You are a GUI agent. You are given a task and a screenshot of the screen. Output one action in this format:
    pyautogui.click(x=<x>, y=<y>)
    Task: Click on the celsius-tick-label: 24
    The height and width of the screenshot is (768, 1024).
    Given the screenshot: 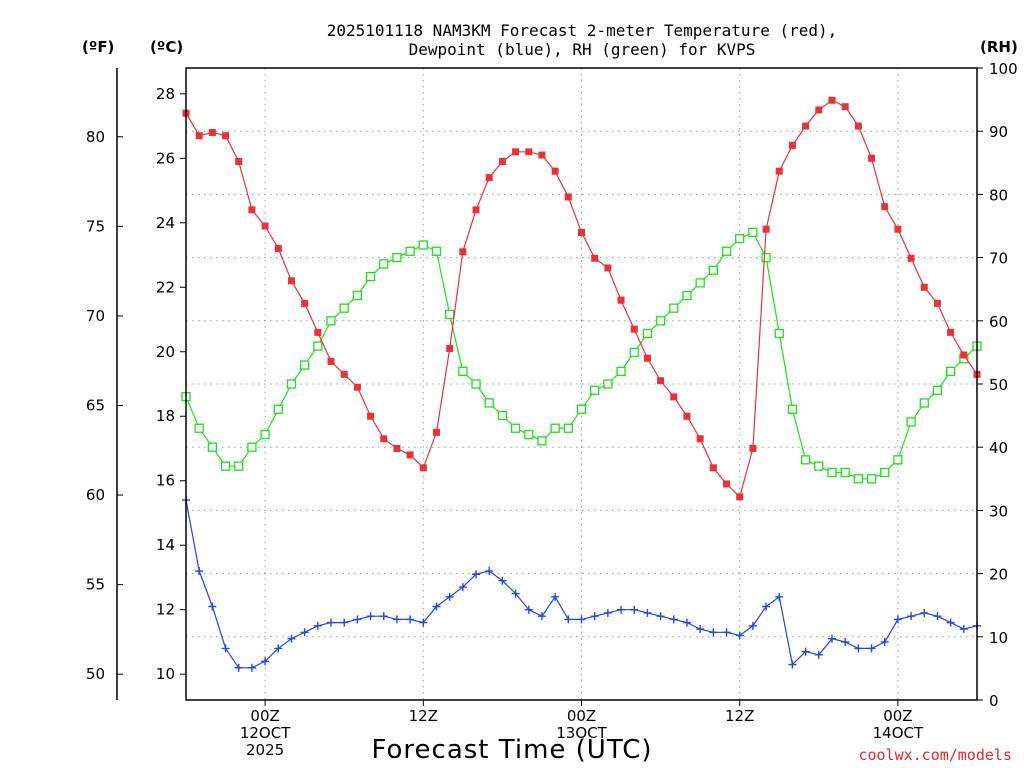 What is the action you would take?
    pyautogui.click(x=165, y=223)
    